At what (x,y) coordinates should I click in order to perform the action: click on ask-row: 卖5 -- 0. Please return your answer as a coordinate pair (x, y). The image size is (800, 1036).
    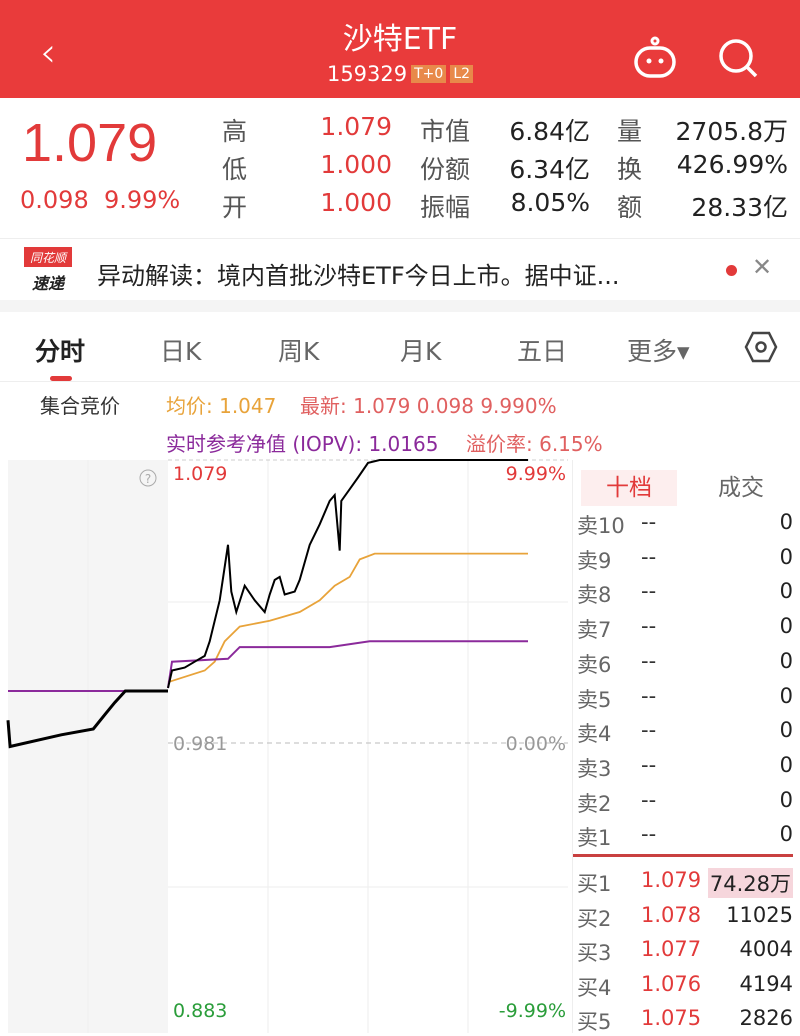
    Looking at the image, I should click on (685, 697).